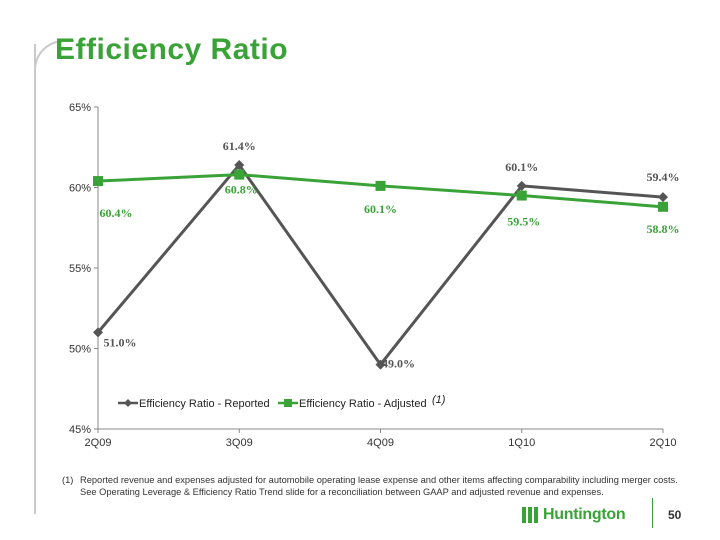 The image size is (720, 540). What do you see at coordinates (521, 443) in the screenshot?
I see `x-tick-label: 1Q10` at bounding box center [521, 443].